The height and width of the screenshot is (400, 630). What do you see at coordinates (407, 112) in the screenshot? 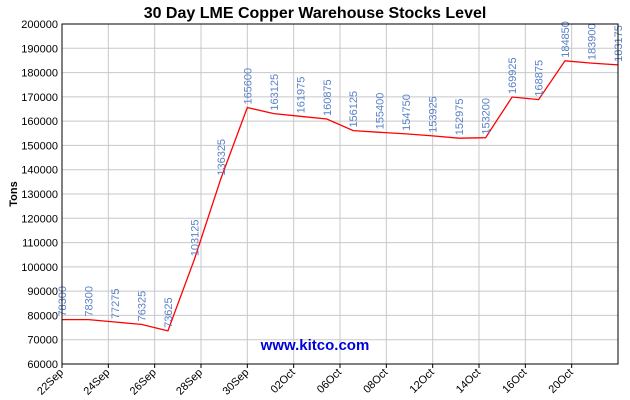
I see `data-label: 154750` at bounding box center [407, 112].